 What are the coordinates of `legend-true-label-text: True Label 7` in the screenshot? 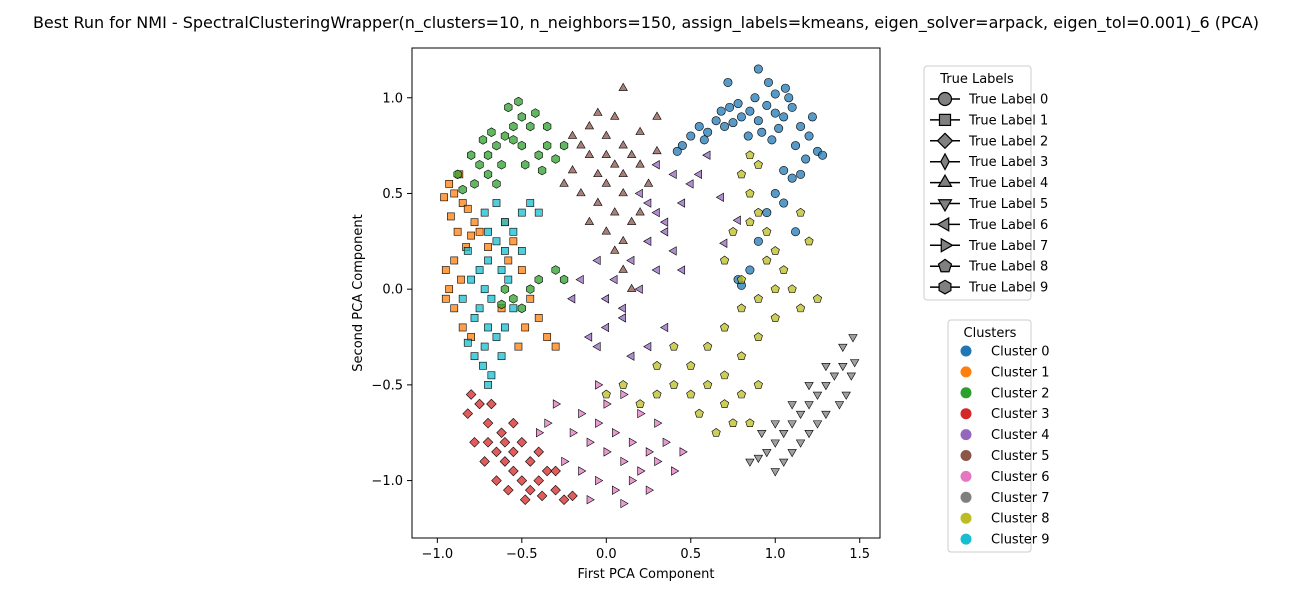 It's located at (1008, 246).